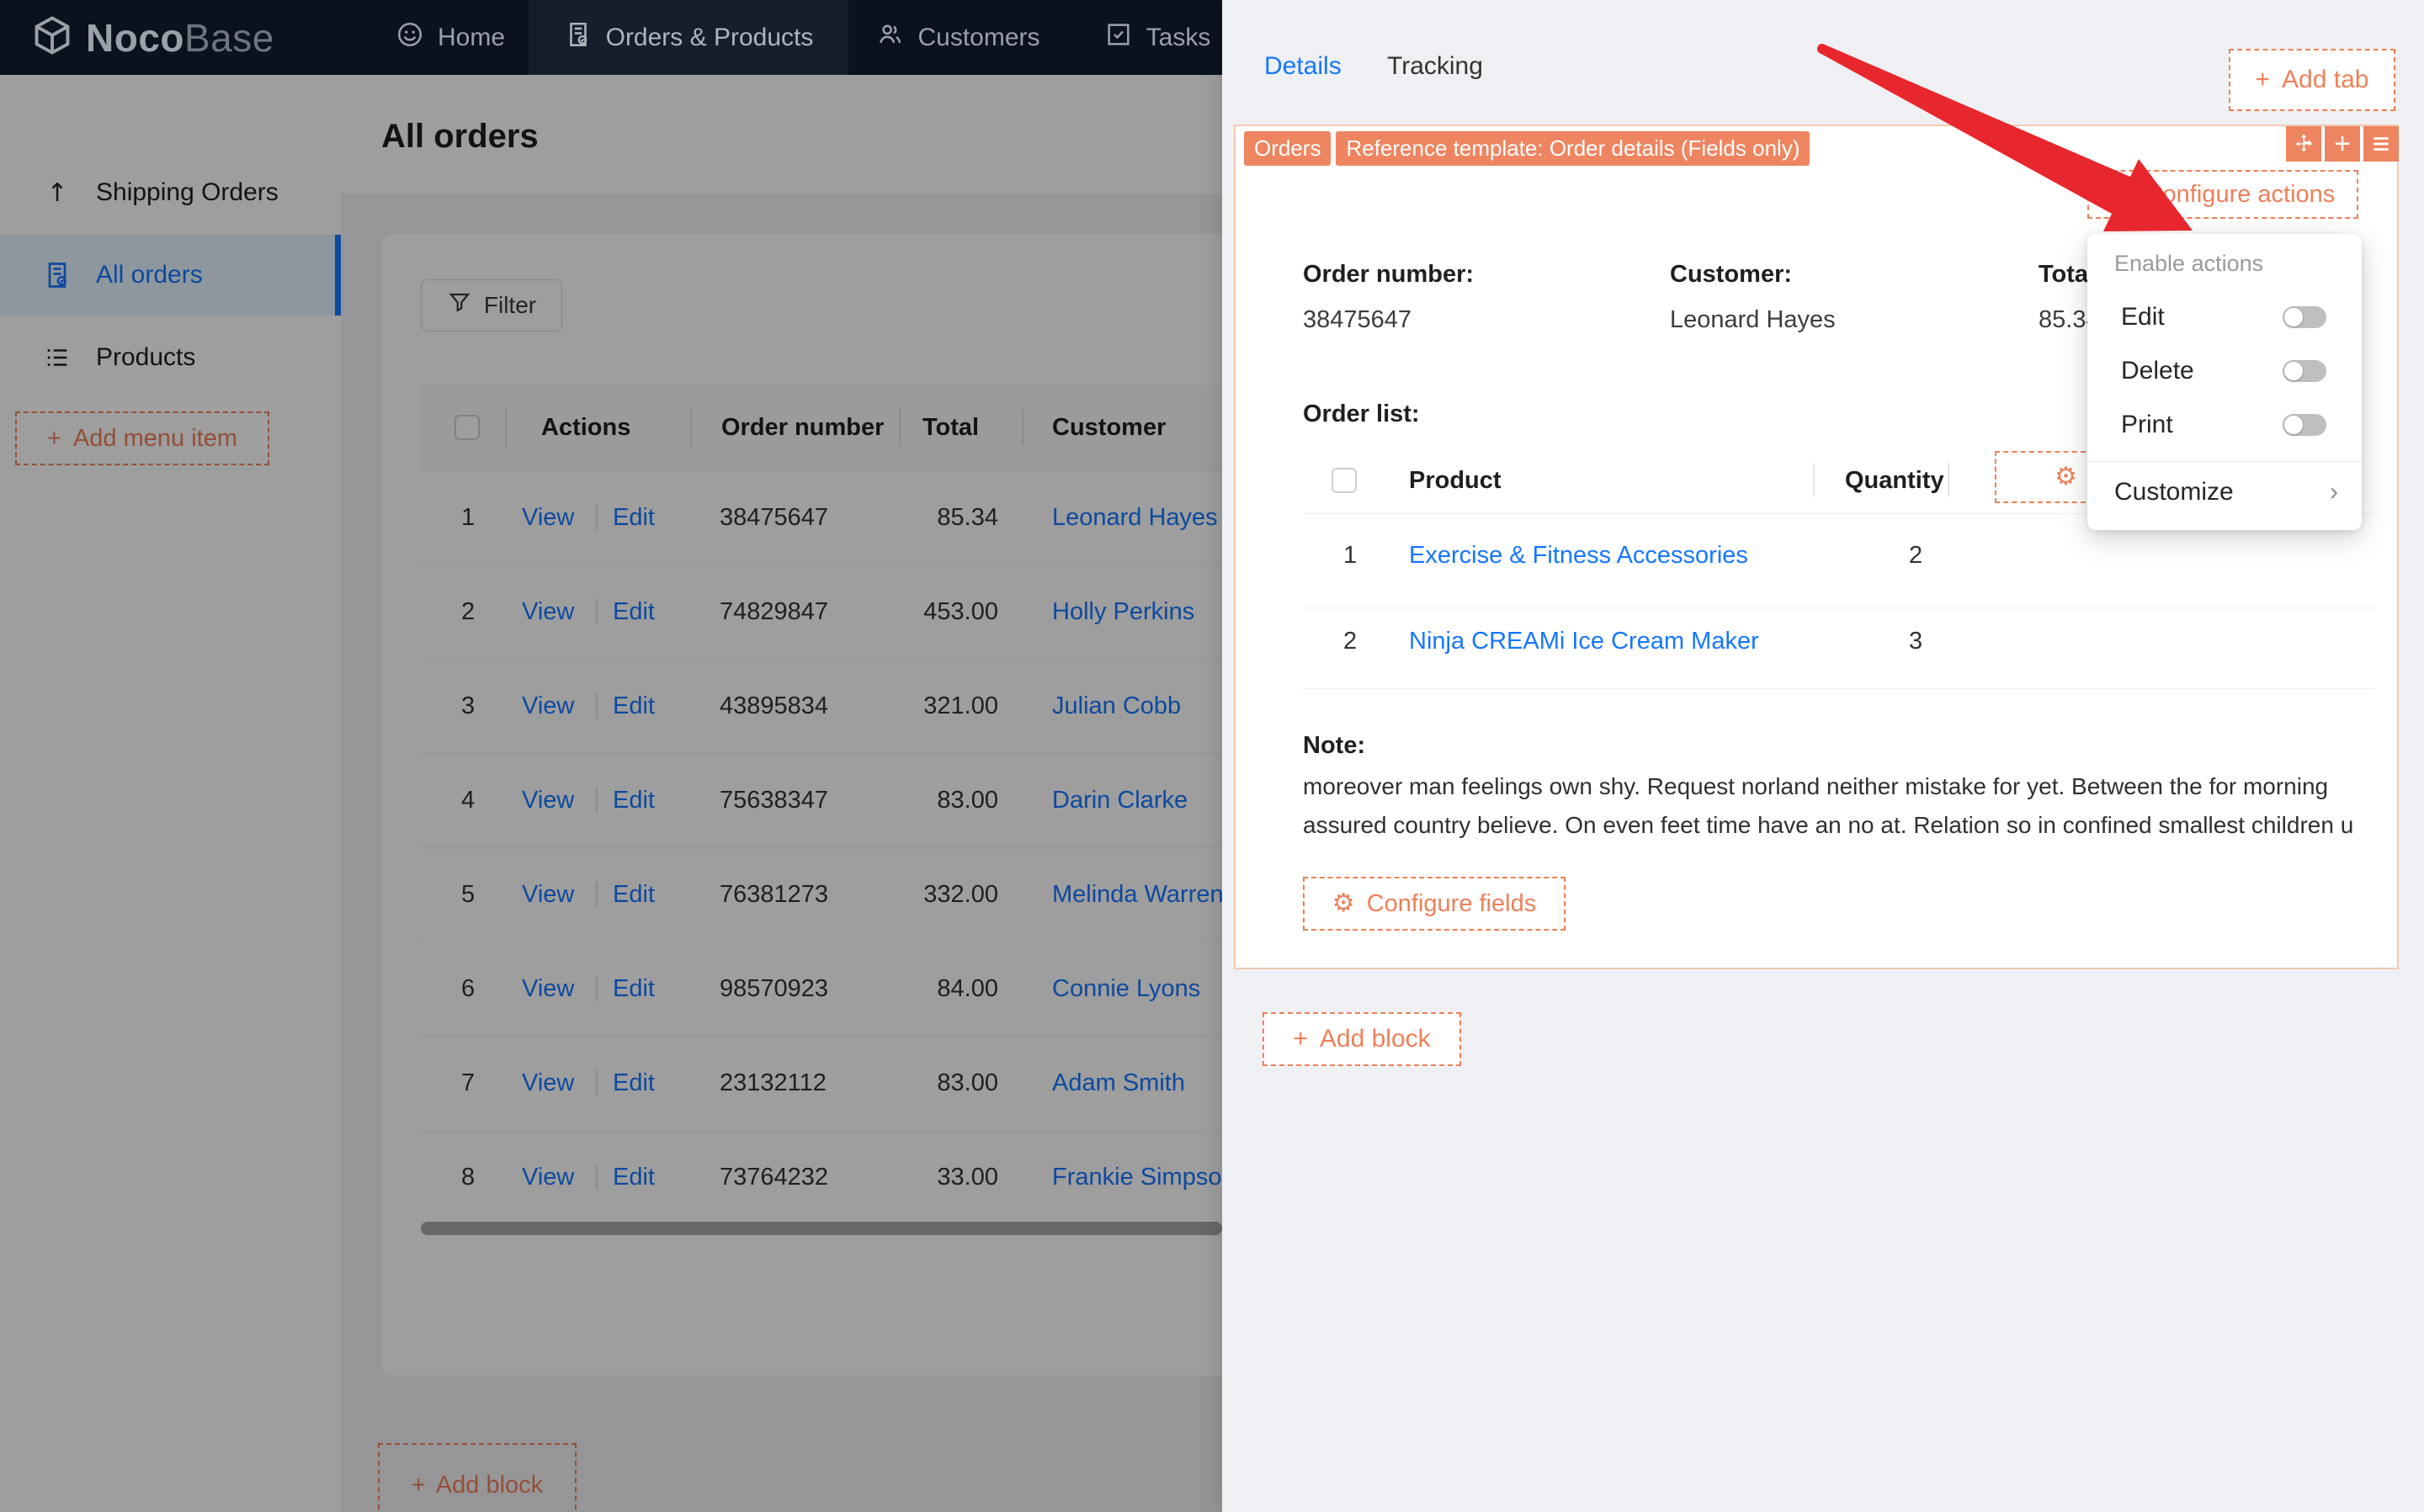  I want to click on total-cell: 83.00, so click(967, 800).